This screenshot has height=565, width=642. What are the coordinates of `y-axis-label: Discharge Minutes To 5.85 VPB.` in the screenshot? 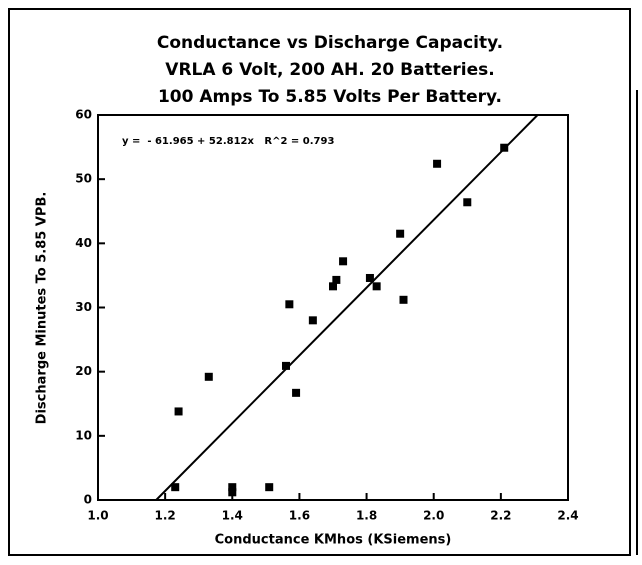 It's located at (42, 308).